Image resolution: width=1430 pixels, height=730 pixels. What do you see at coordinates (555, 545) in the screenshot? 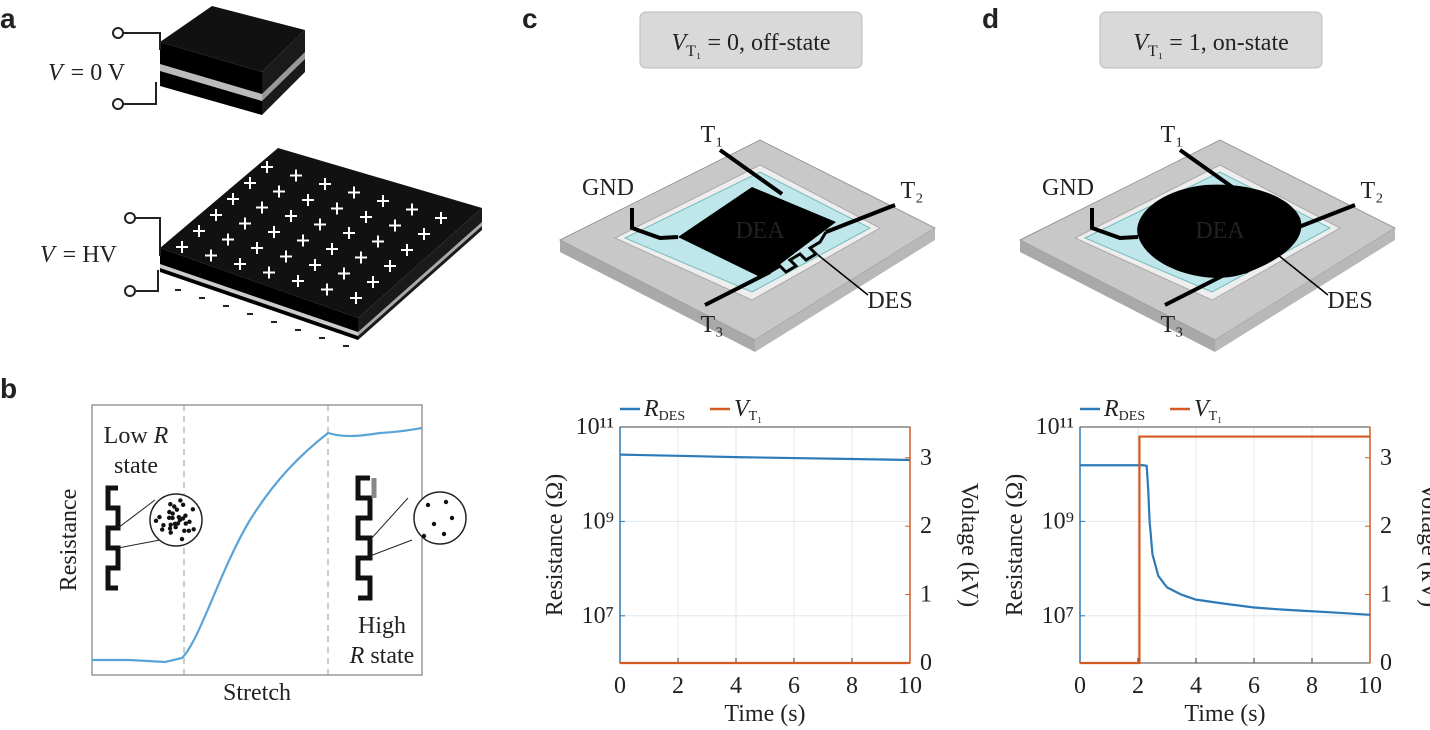
I see `y-axis-label: Resistance (Ω)` at bounding box center [555, 545].